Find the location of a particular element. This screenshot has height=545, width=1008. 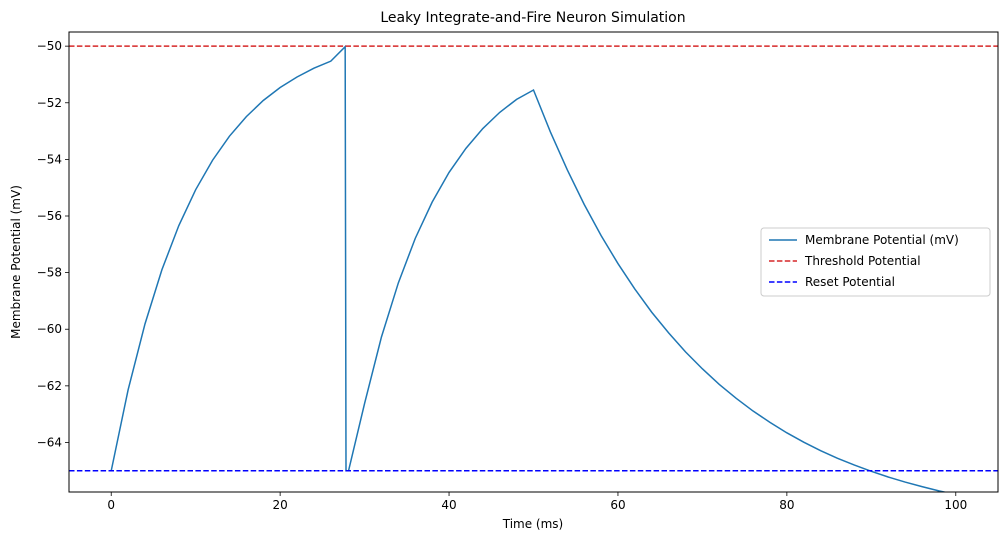

legend-label: Threshold Potential is located at coordinates (862, 261).